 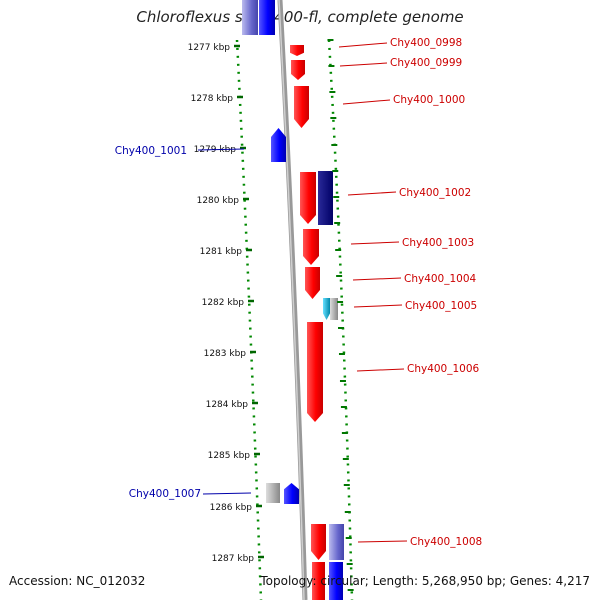 I want to click on gene-unlabeled-gray-small, so click(x=334, y=309).